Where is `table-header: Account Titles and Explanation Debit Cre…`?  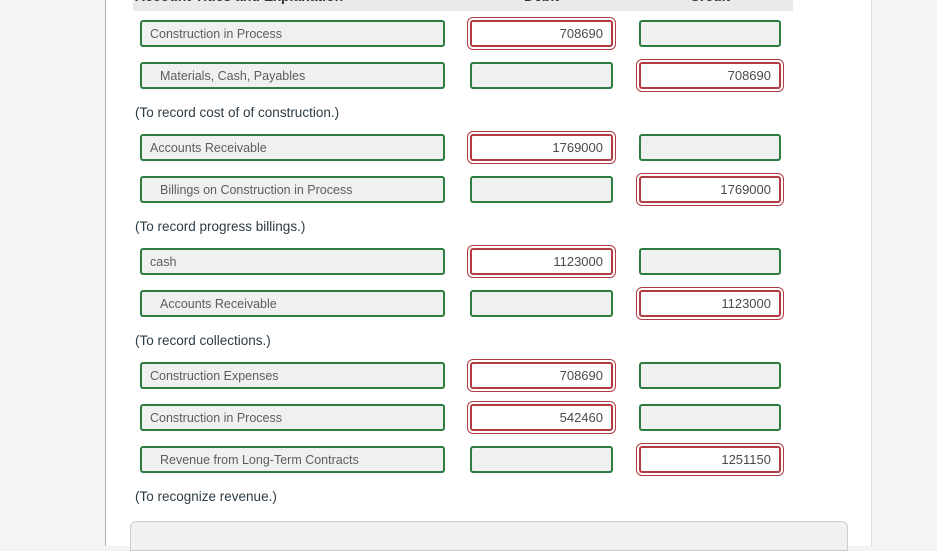 table-header: Account Titles and Explanation Debit Cre… is located at coordinates (463, 5).